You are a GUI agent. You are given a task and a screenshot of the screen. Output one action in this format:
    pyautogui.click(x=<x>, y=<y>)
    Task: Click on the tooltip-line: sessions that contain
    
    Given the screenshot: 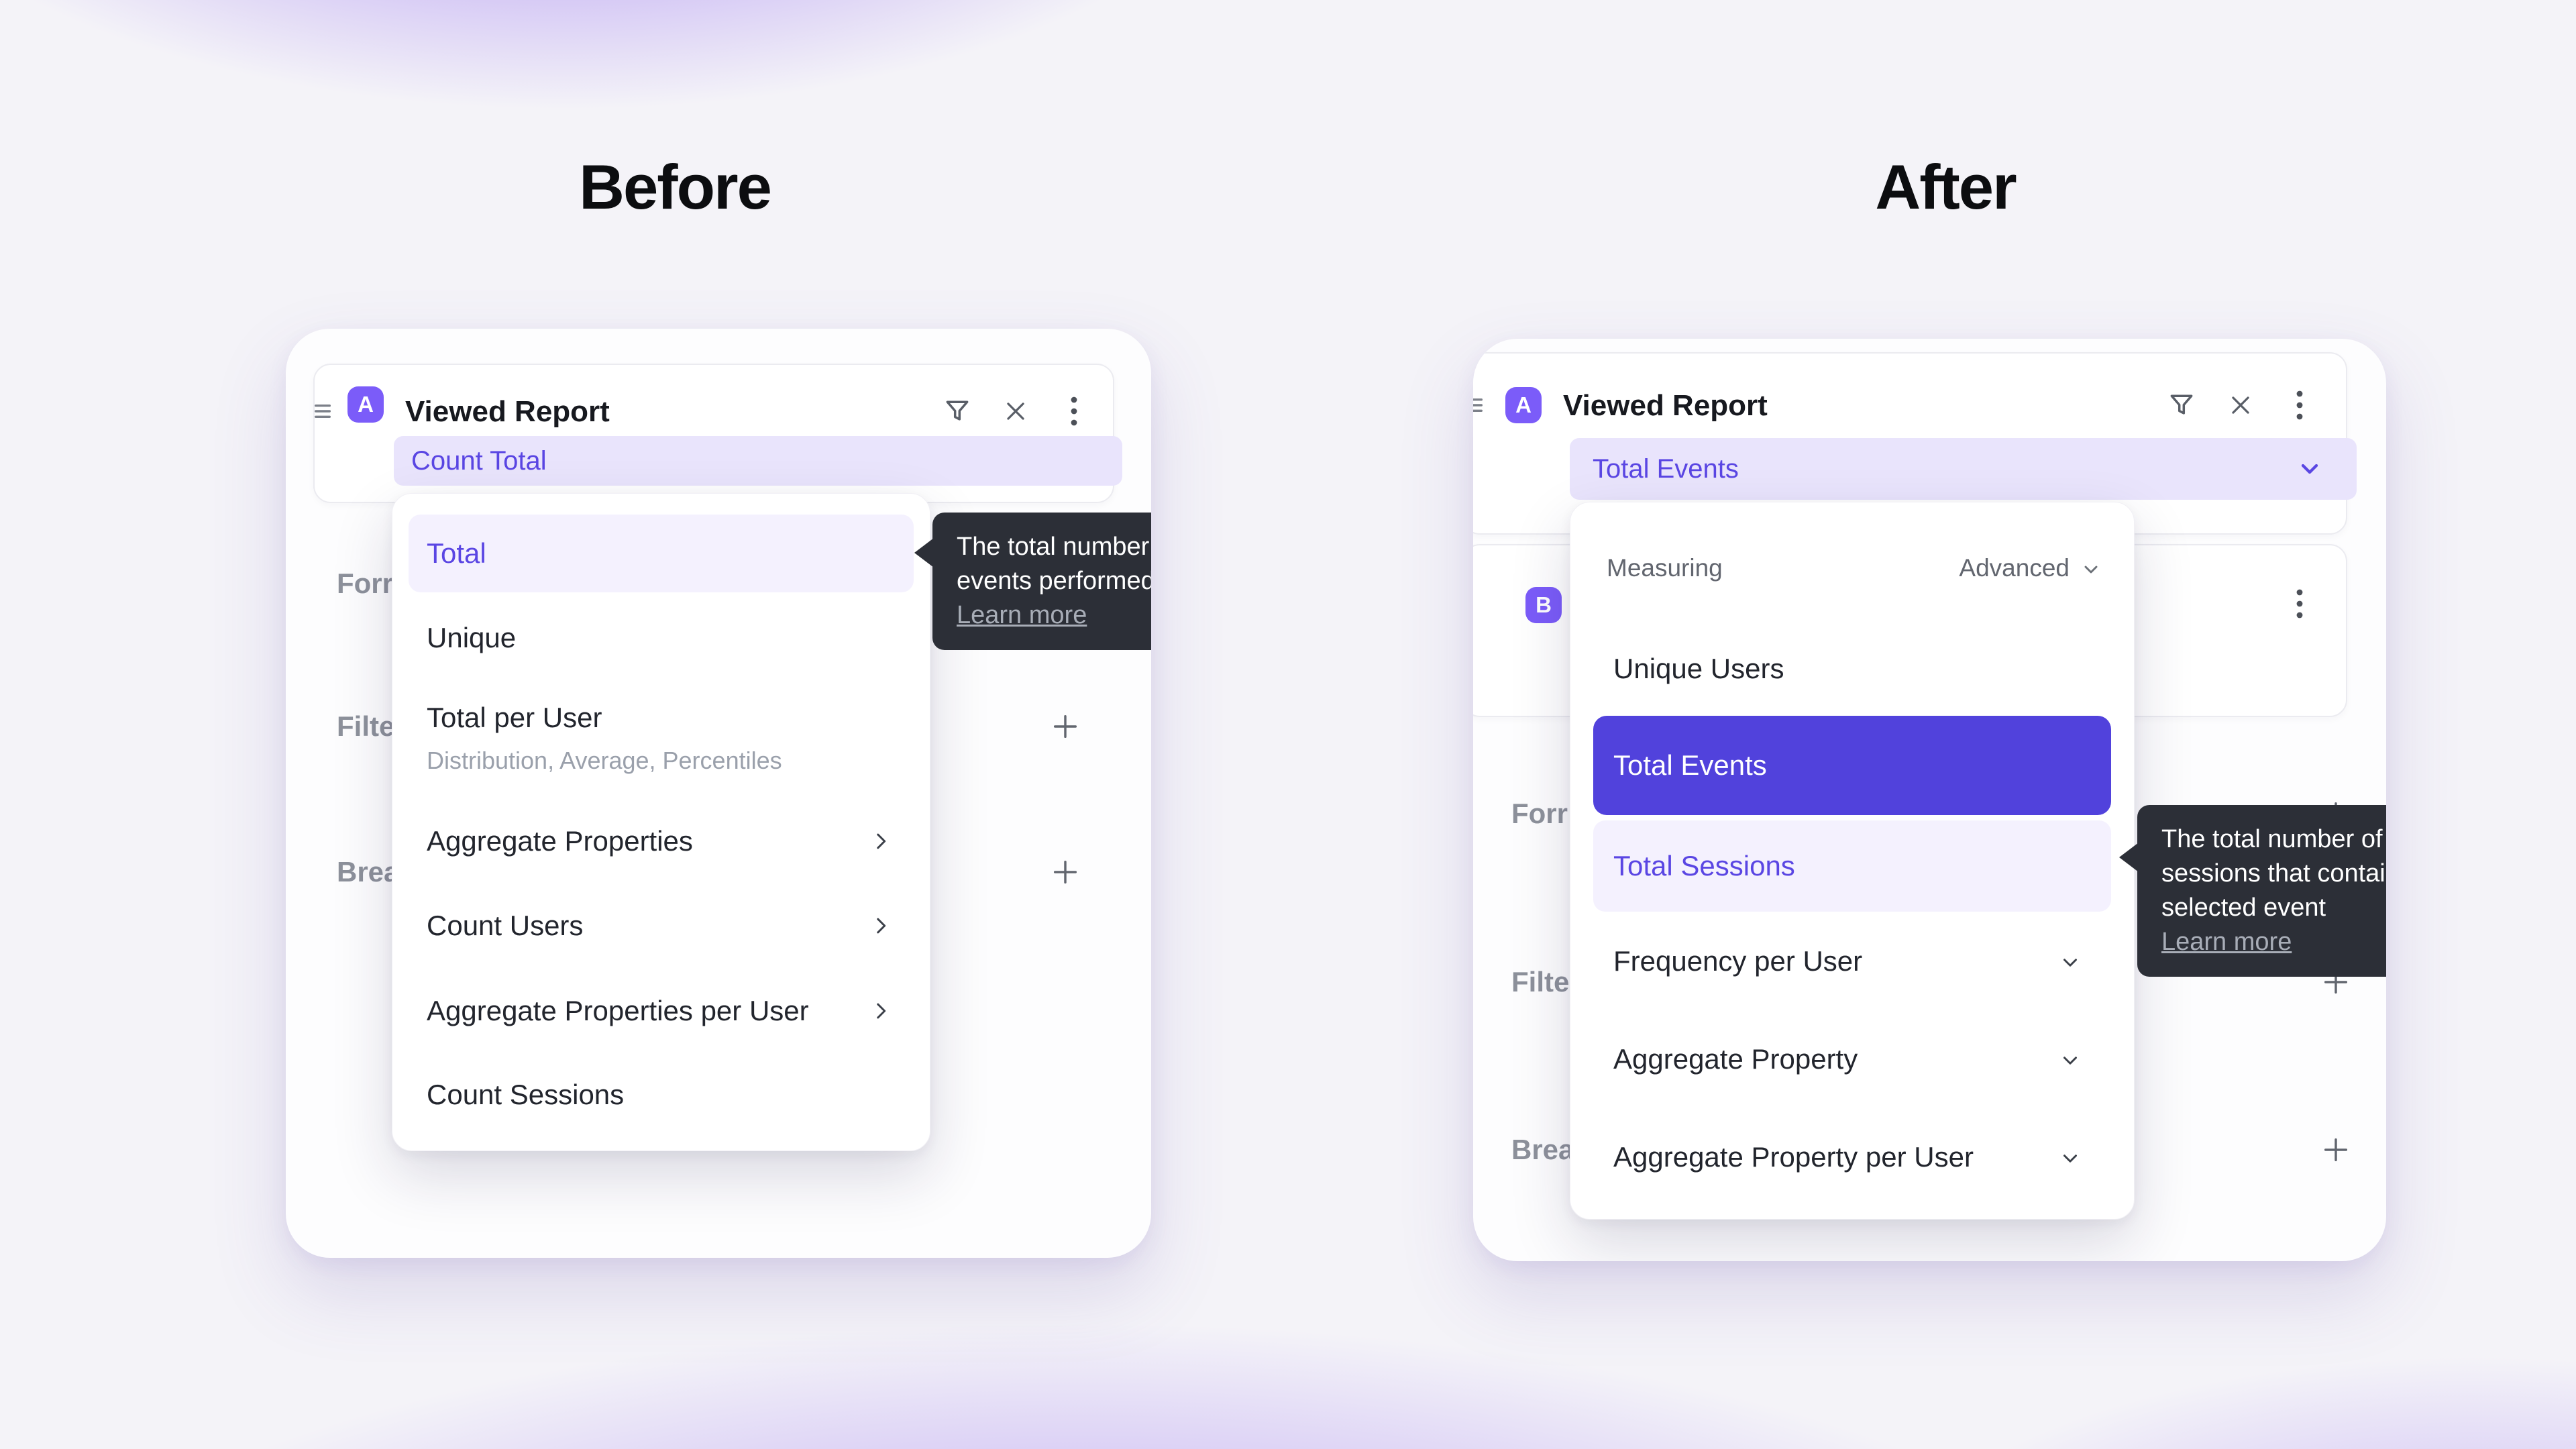 What is the action you would take?
    pyautogui.click(x=2273, y=873)
    